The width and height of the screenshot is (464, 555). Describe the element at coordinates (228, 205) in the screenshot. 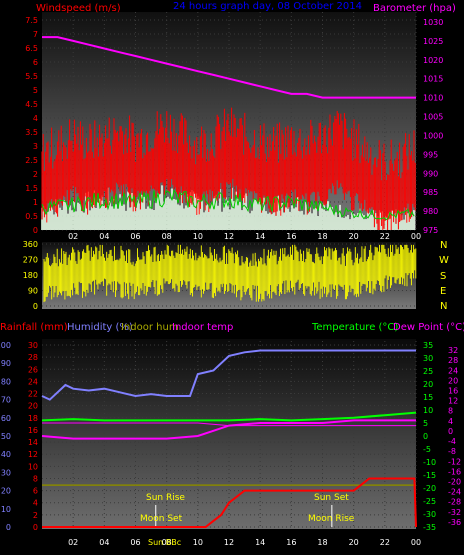

I see `gust-line` at that location.